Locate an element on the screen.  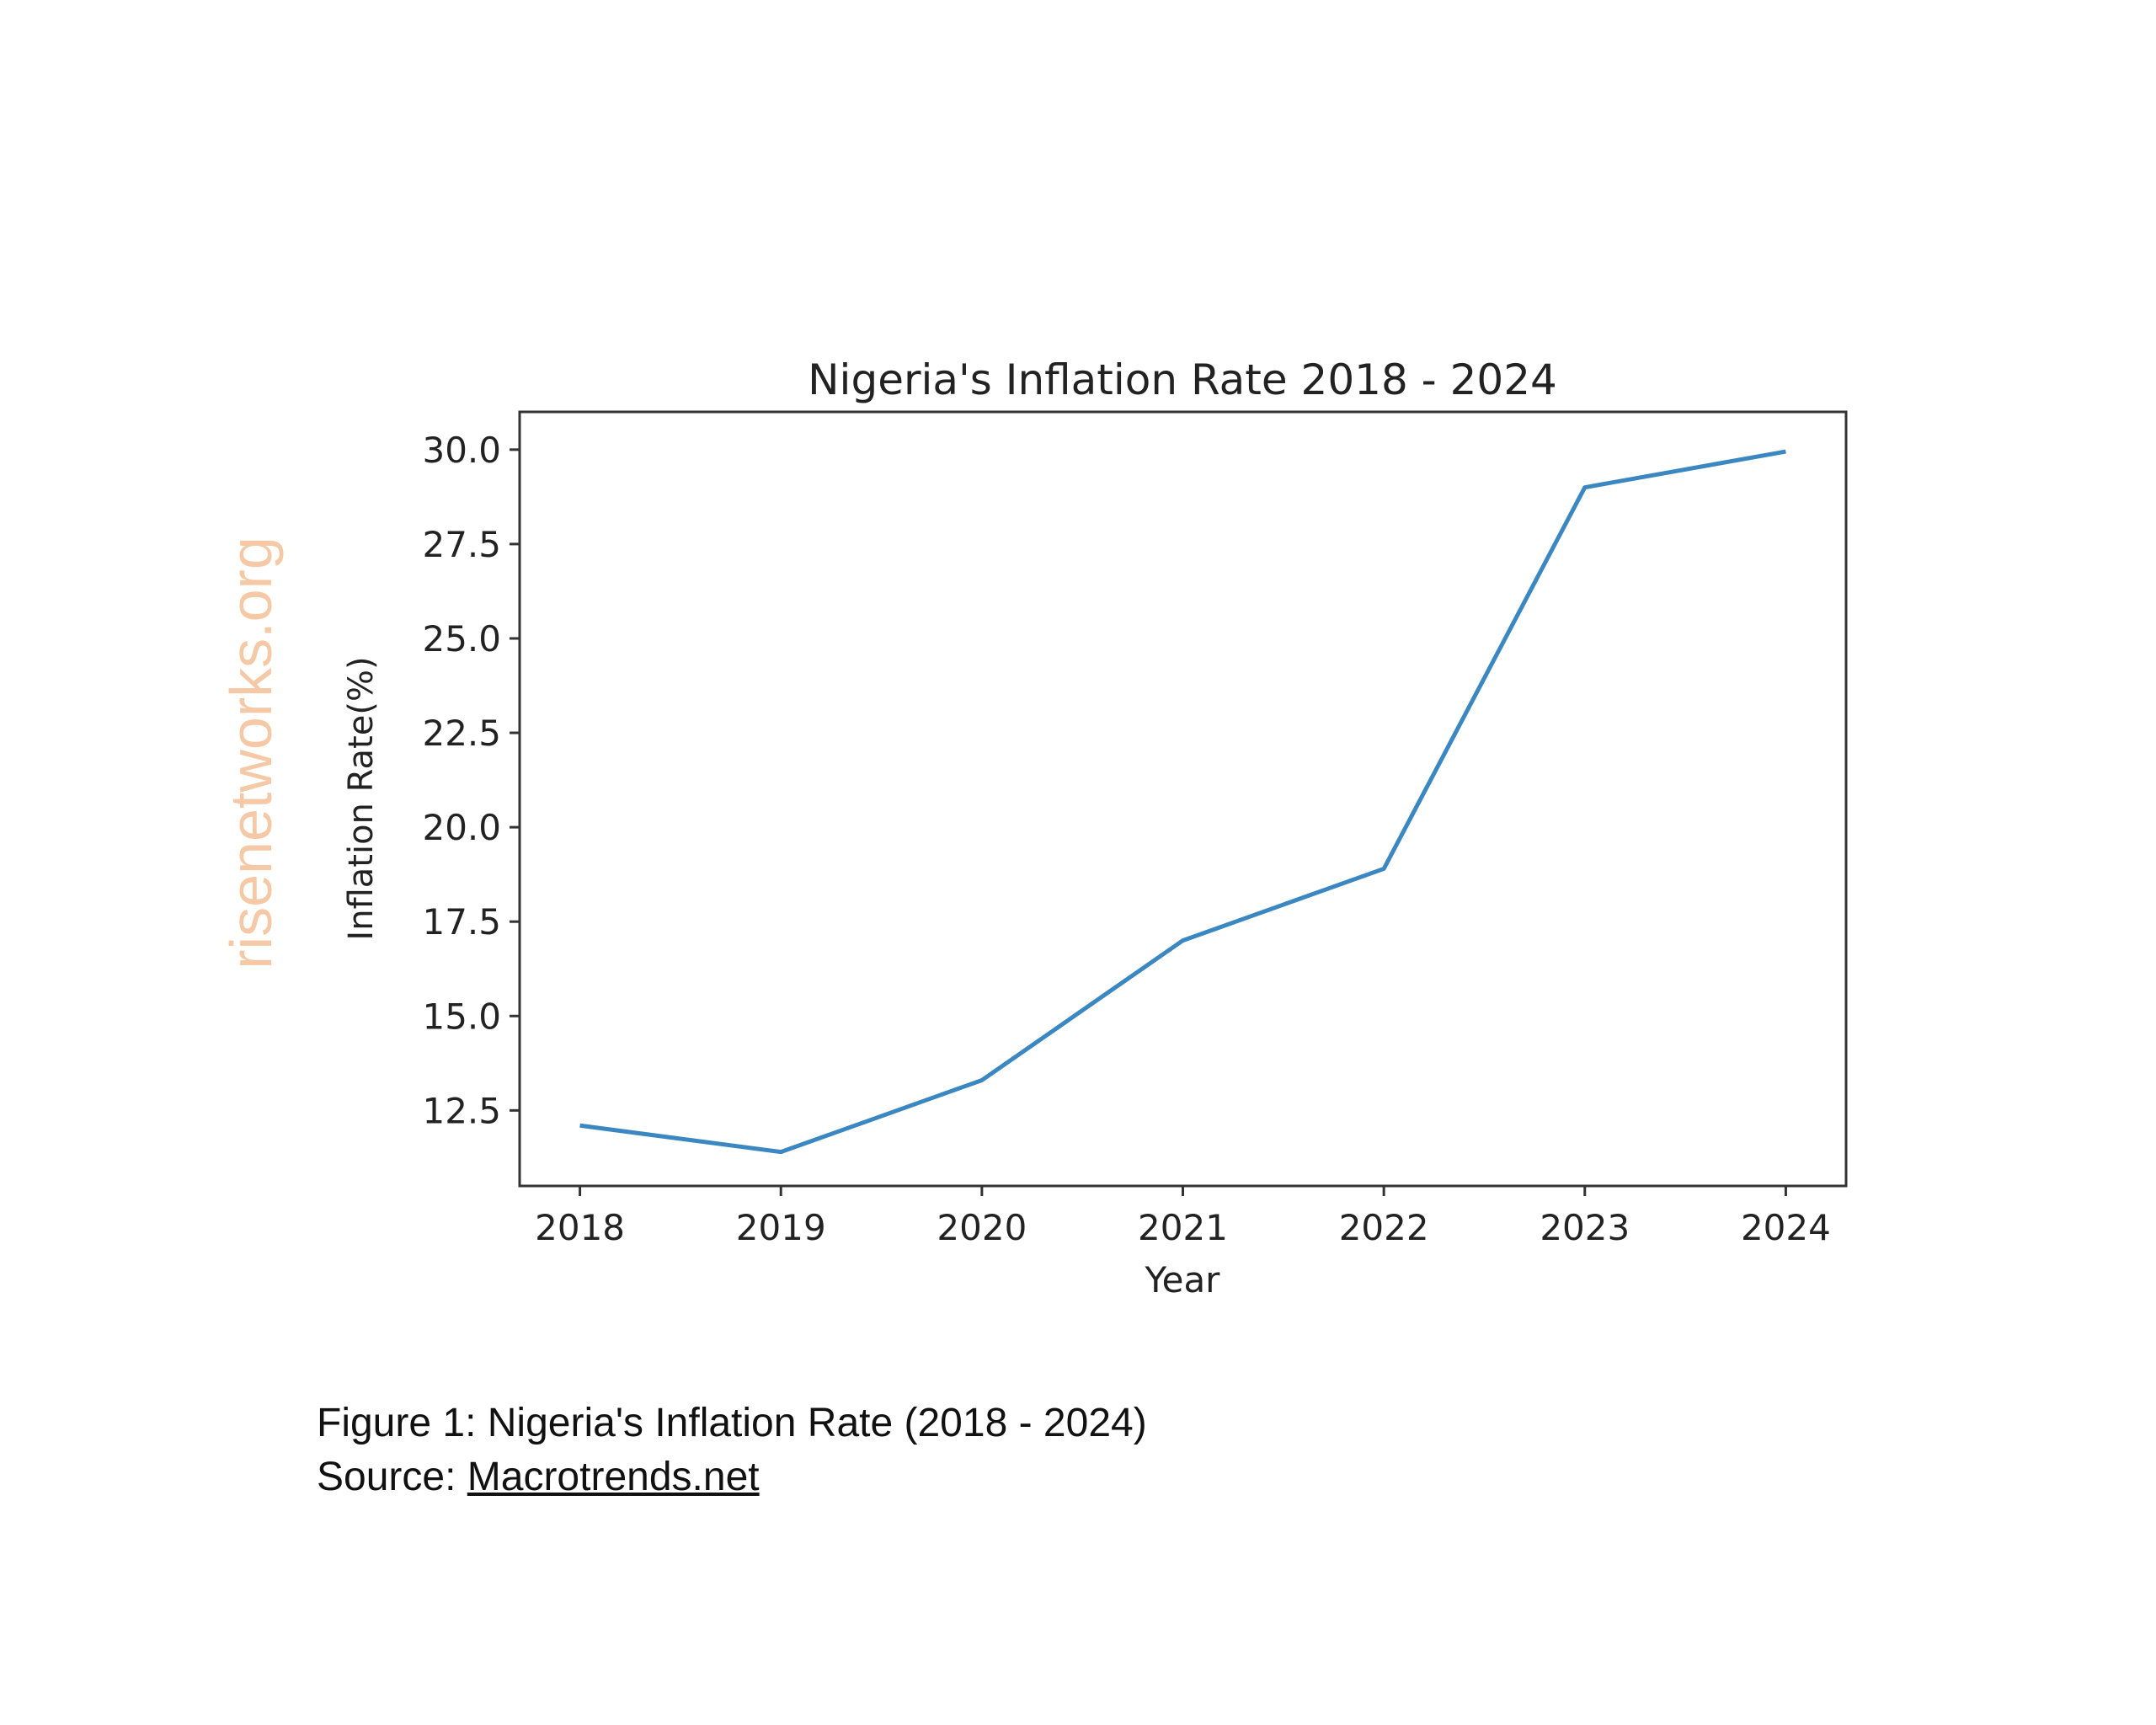
y-tick-label: 12.5 is located at coordinates (461, 1110).